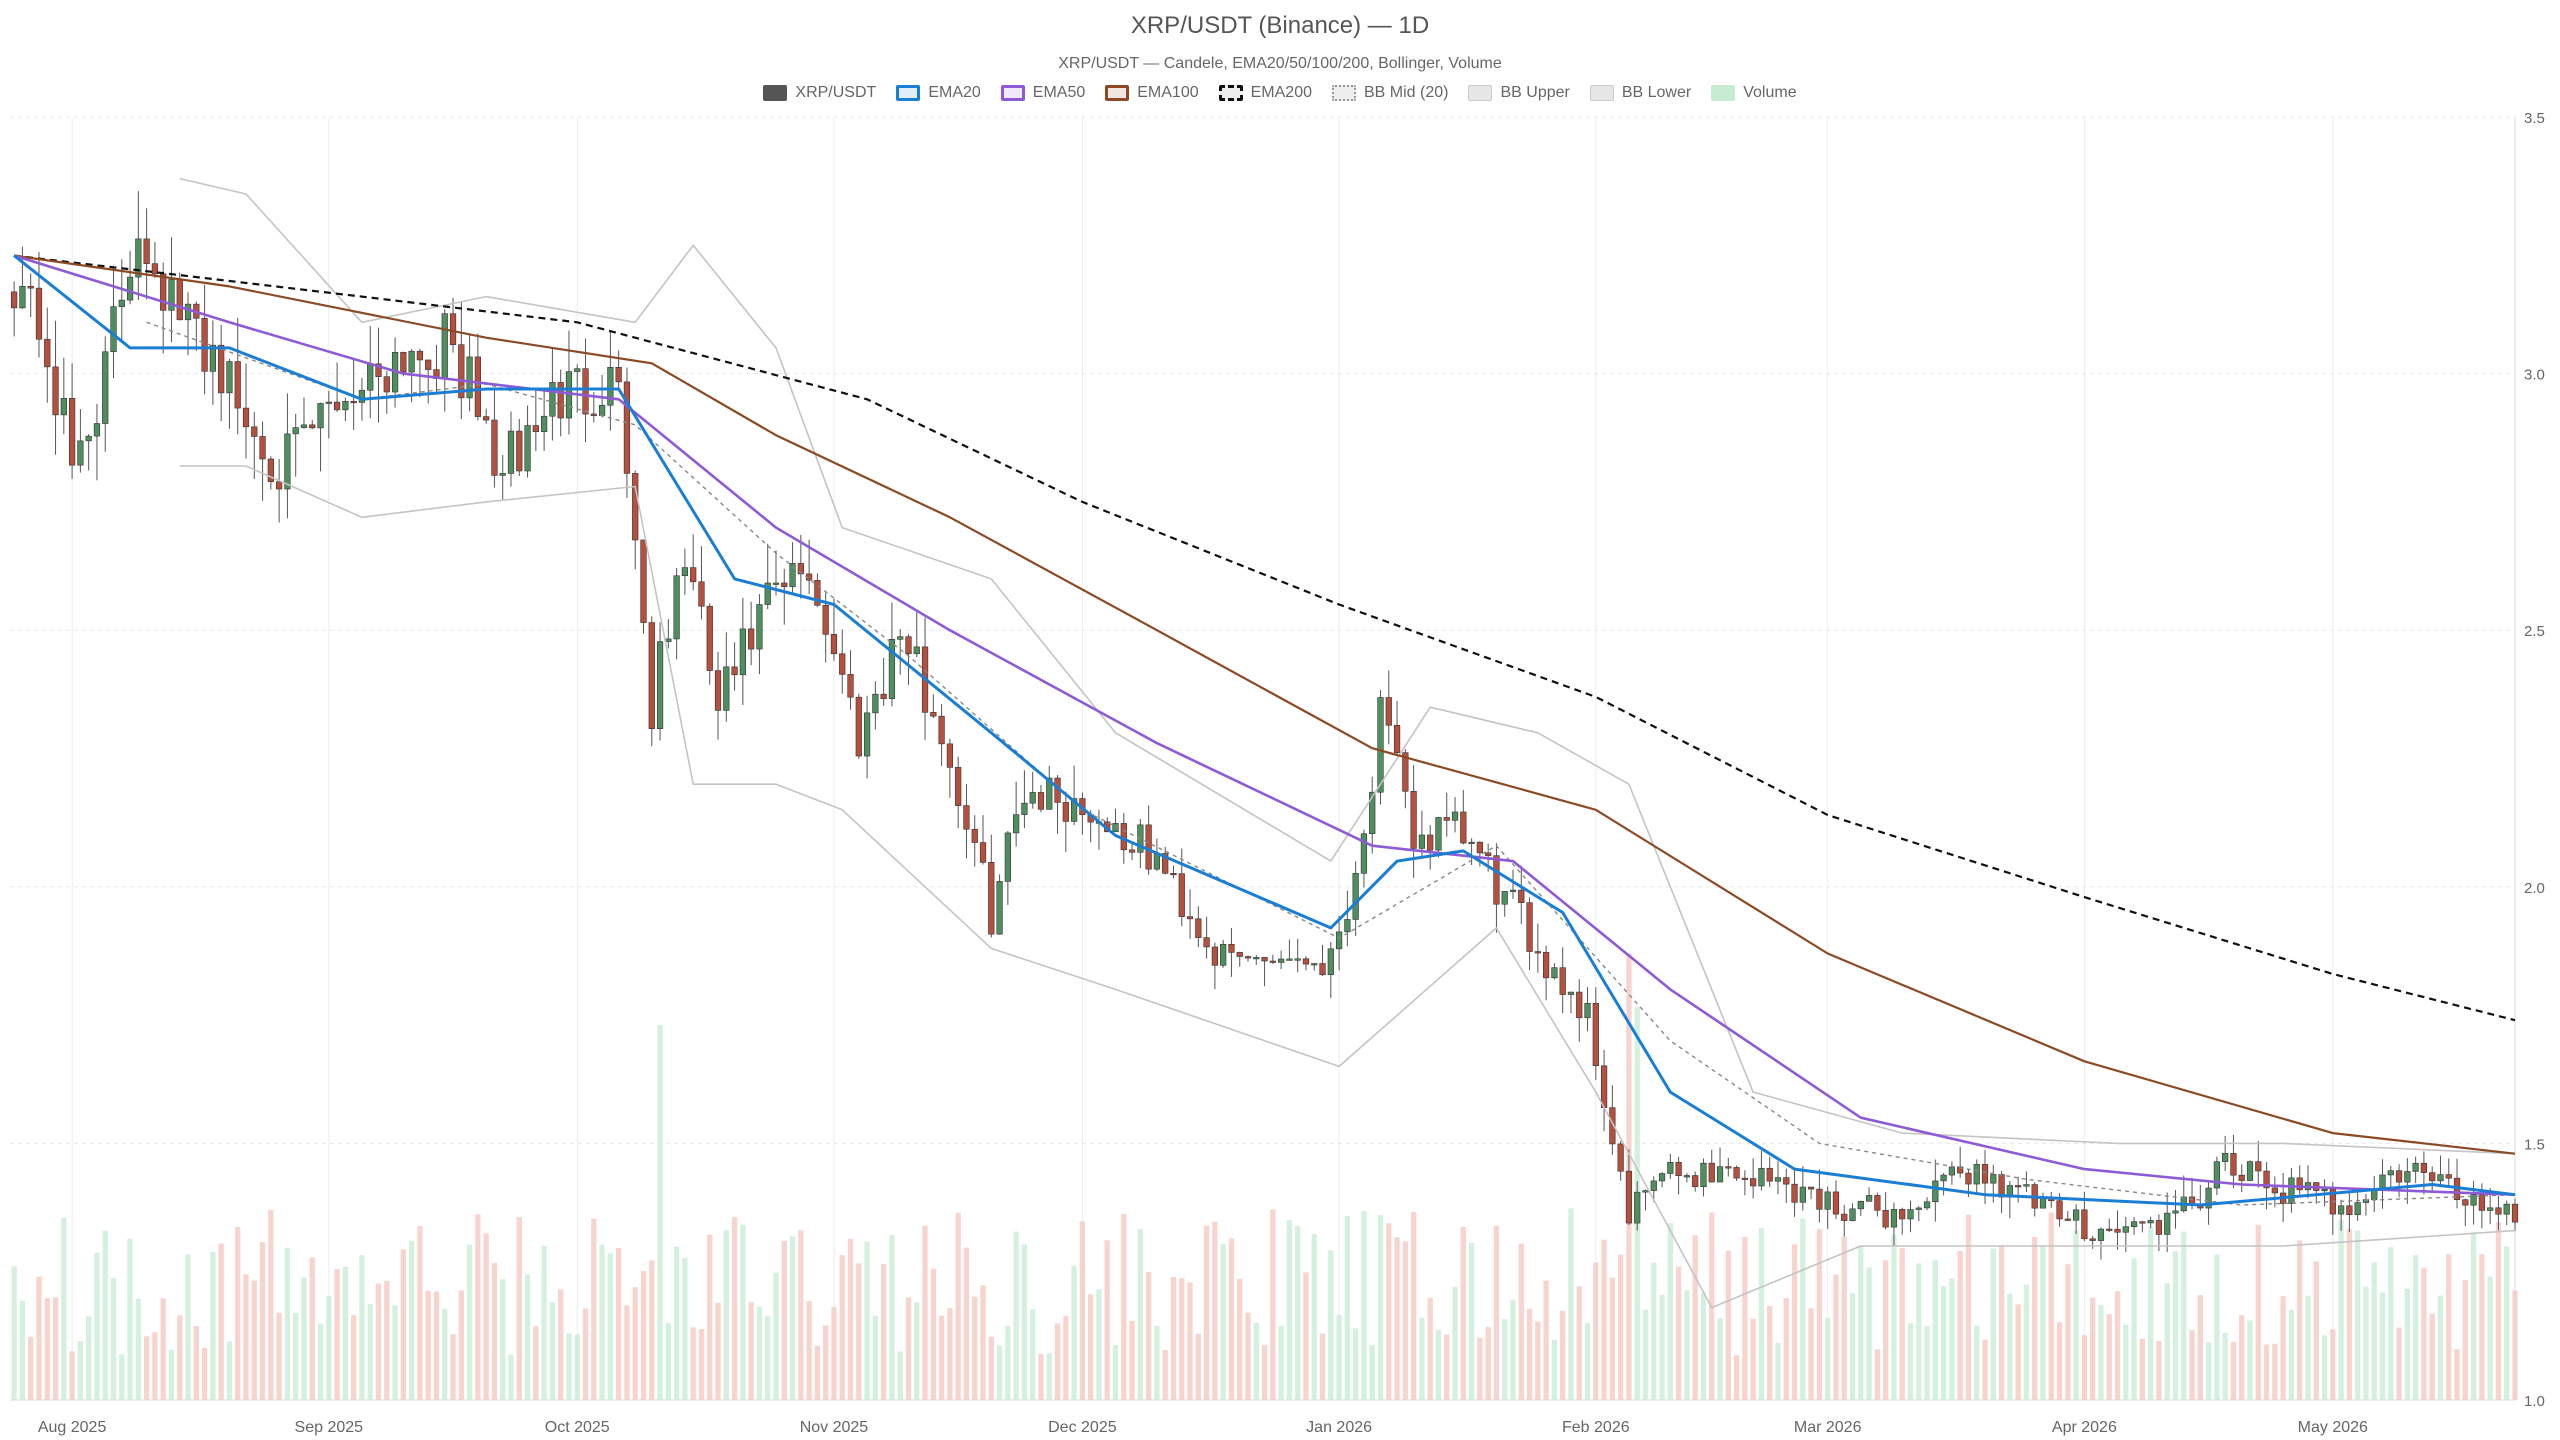  Describe the element at coordinates (2534, 118) in the screenshot. I see `y-tick-label: 3.5` at that location.